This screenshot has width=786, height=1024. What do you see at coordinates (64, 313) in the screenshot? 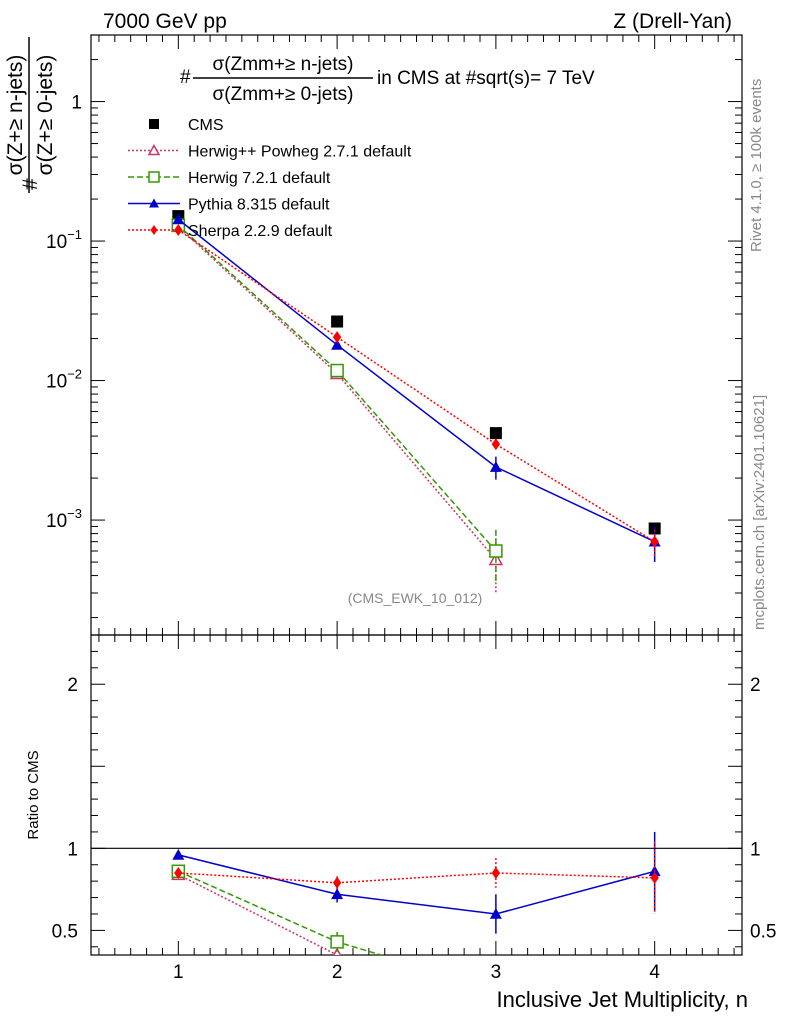
I see `main-y-tick-labels: 10−310−210−11` at bounding box center [64, 313].